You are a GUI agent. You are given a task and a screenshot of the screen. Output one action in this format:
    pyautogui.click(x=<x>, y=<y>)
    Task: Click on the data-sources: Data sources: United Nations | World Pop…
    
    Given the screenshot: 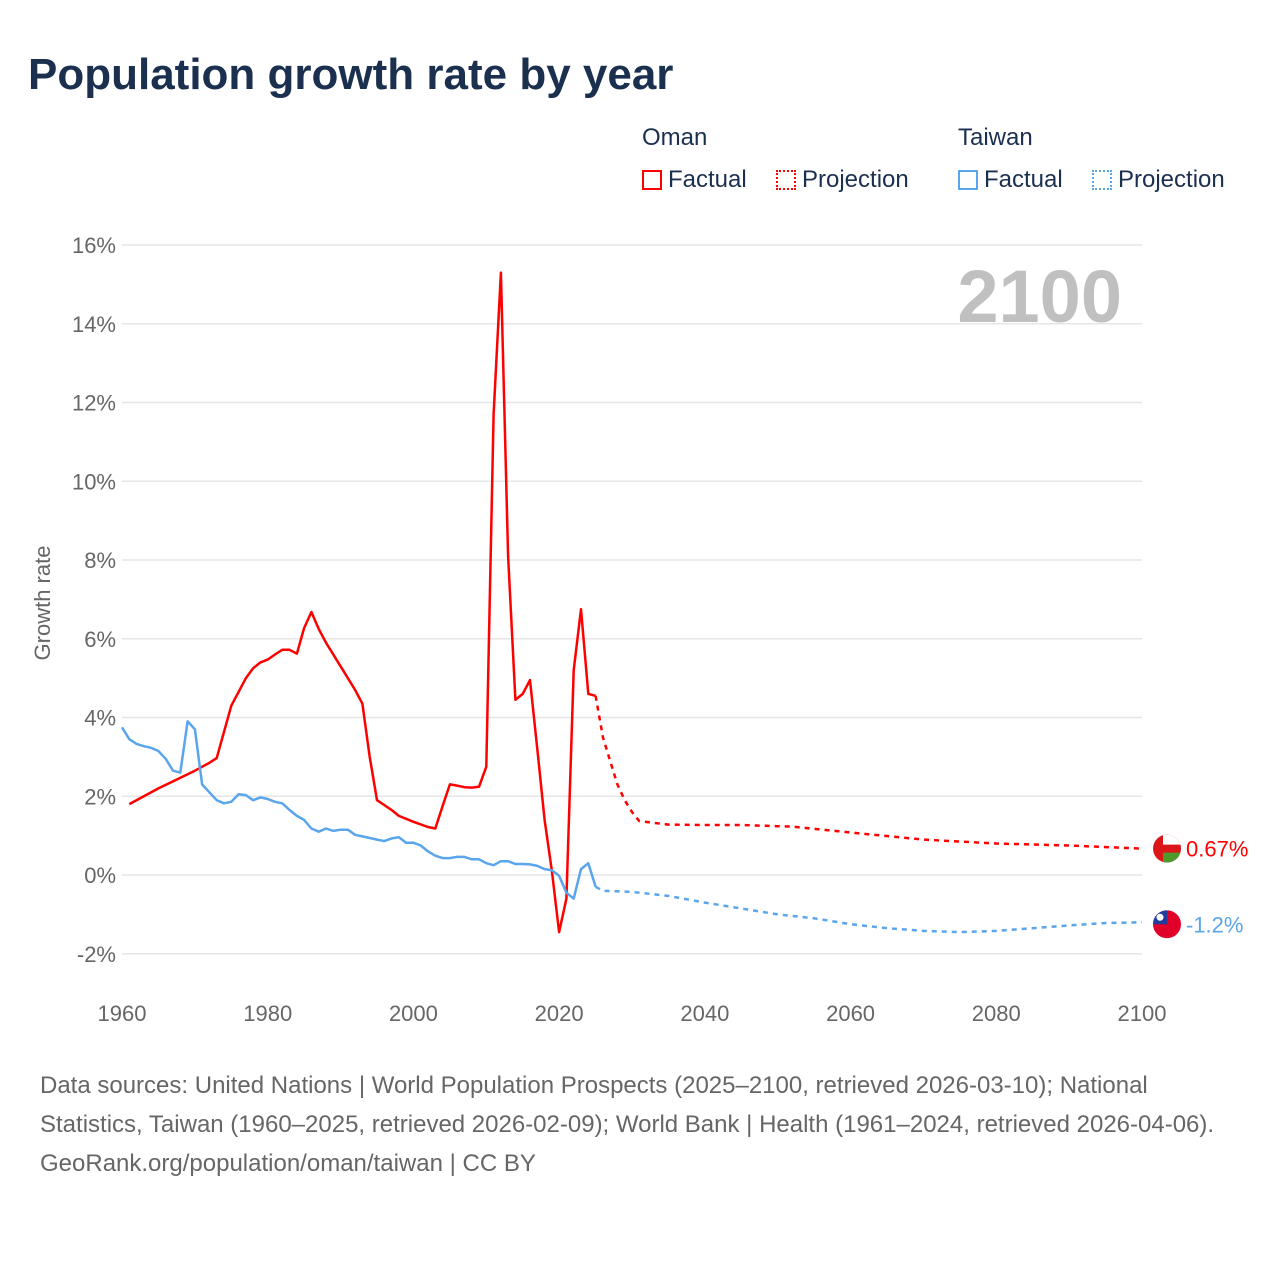 What is the action you would take?
    pyautogui.click(x=627, y=1105)
    